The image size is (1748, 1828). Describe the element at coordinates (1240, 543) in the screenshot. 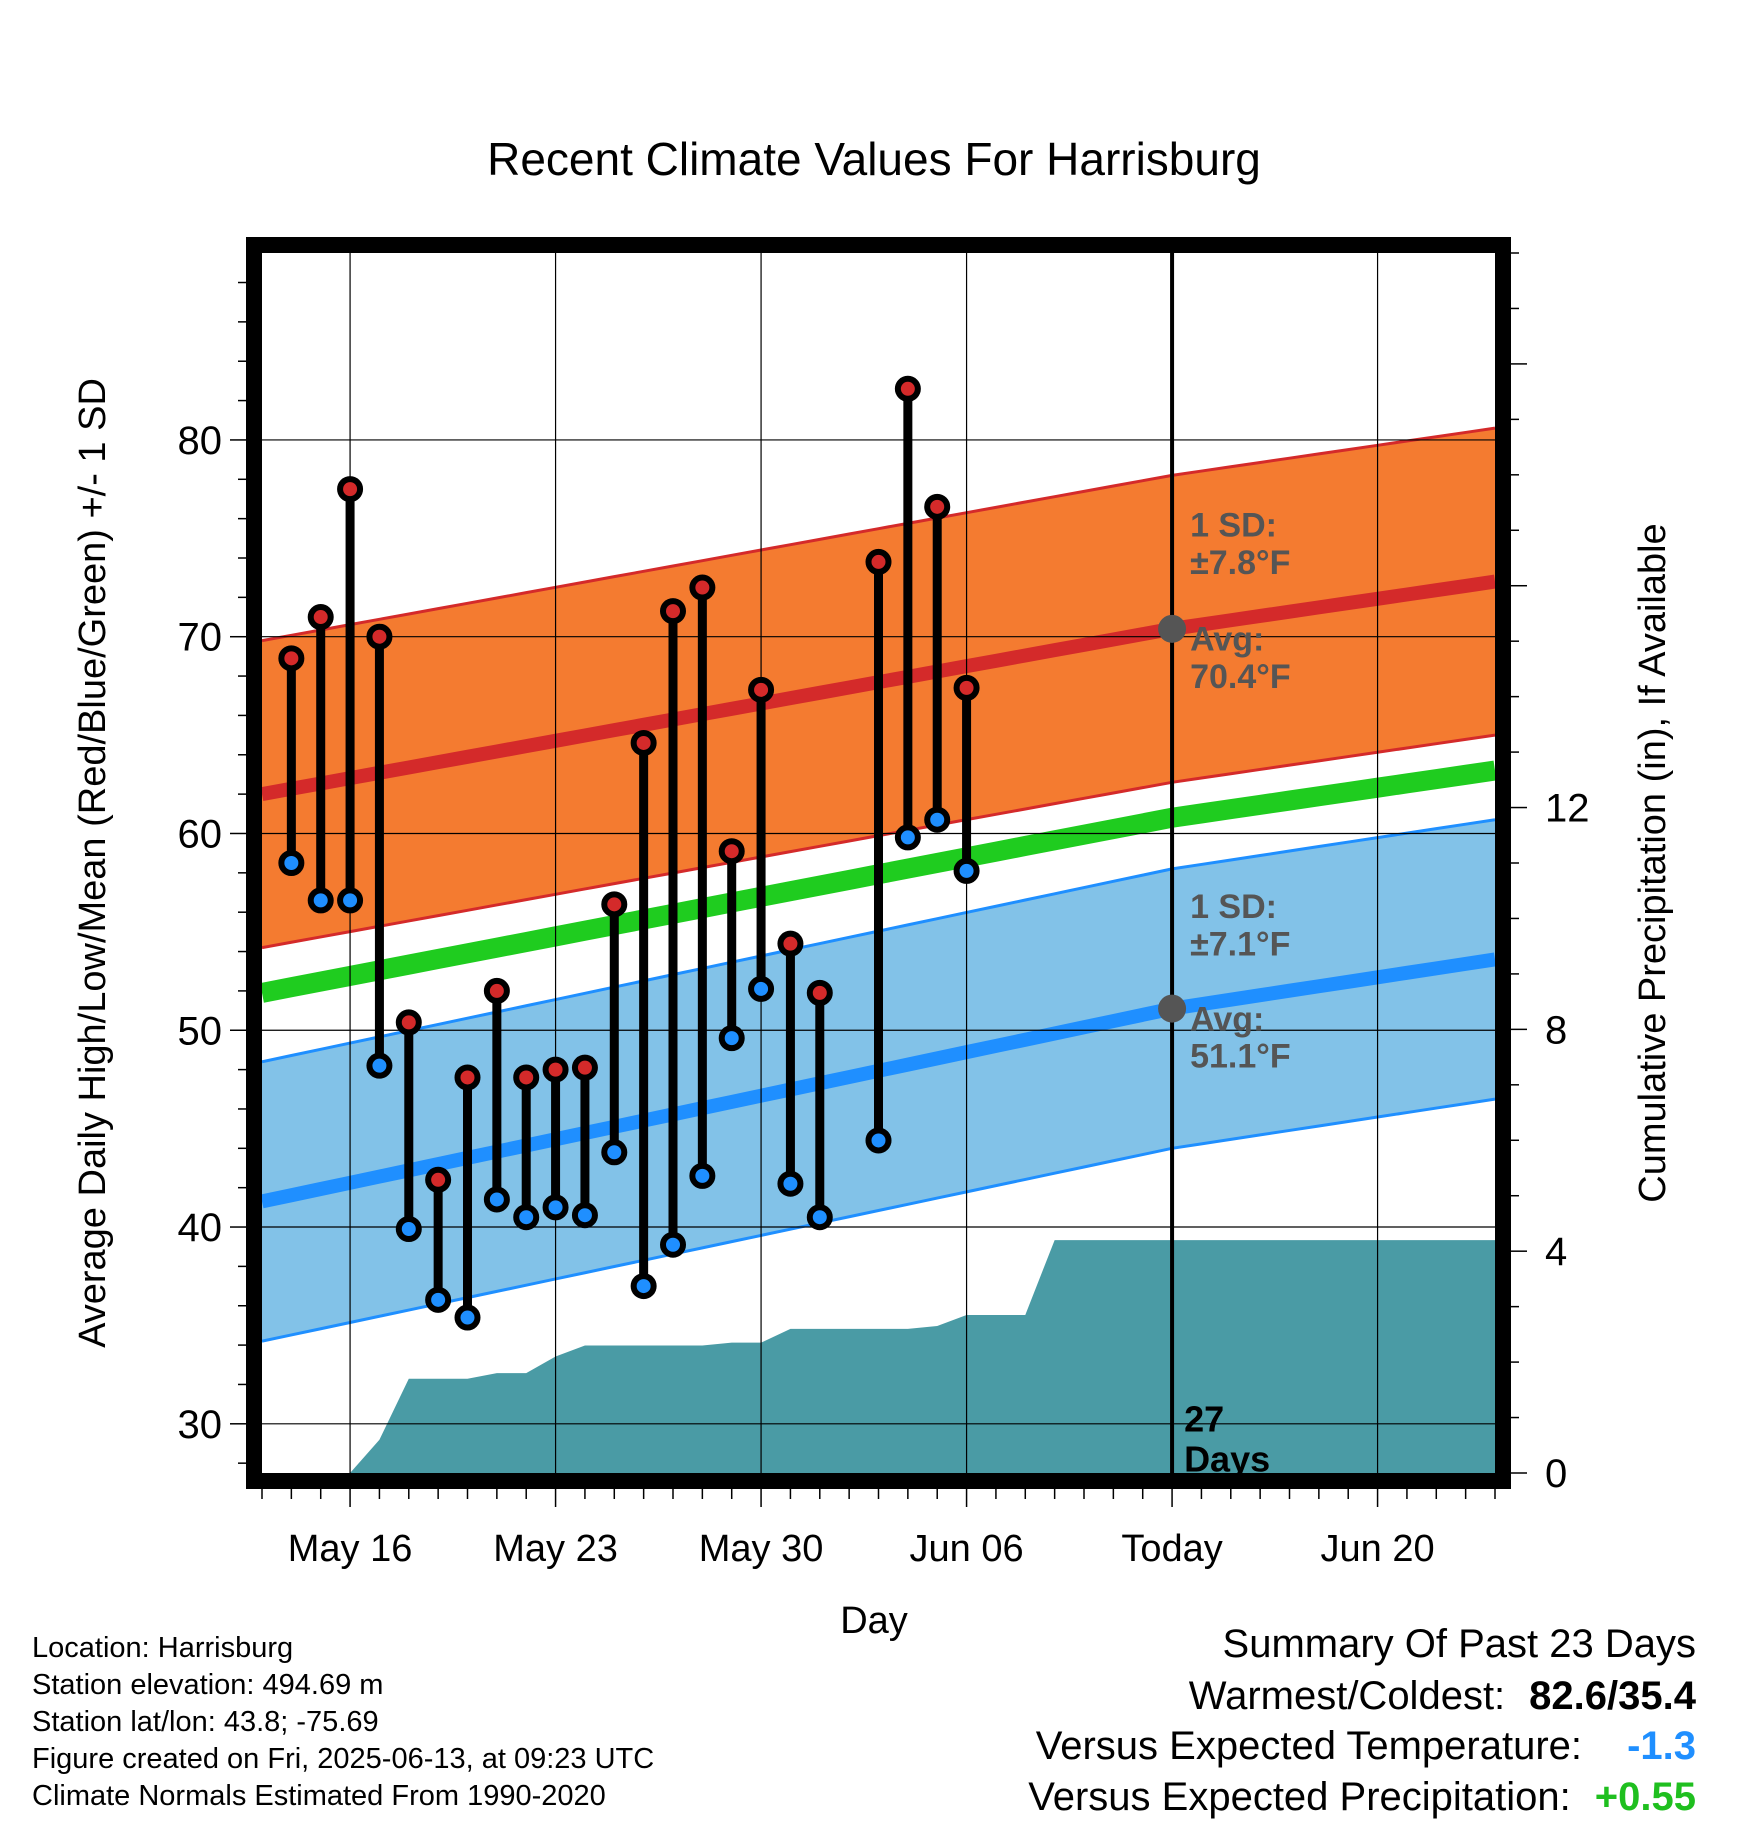

I see `high-sd-annotation: 1 SD: ±7.8°F` at that location.